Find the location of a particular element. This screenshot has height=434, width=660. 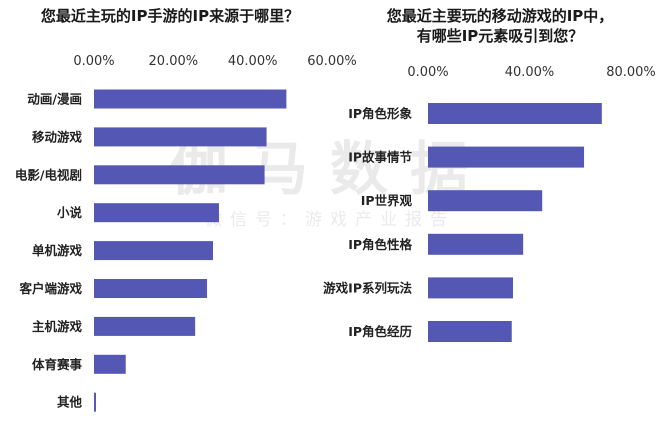

right-category-label: 游戏IP系列玩法 is located at coordinates (367, 287).